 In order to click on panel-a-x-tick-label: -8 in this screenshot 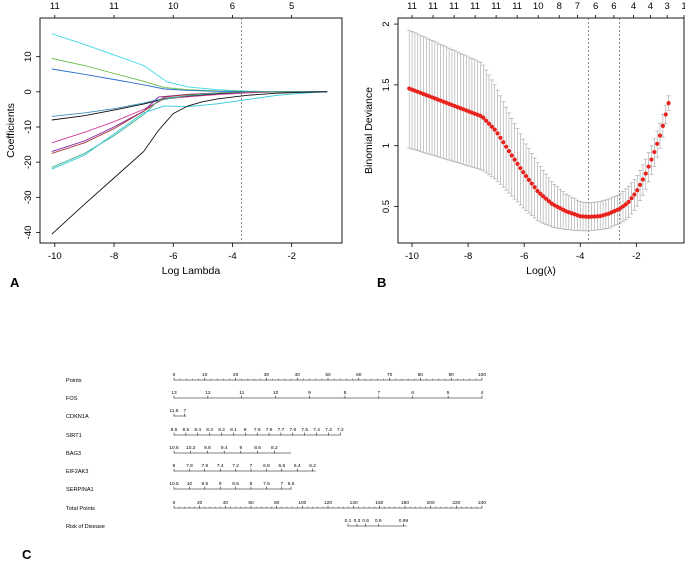, I will do `click(114, 256)`.